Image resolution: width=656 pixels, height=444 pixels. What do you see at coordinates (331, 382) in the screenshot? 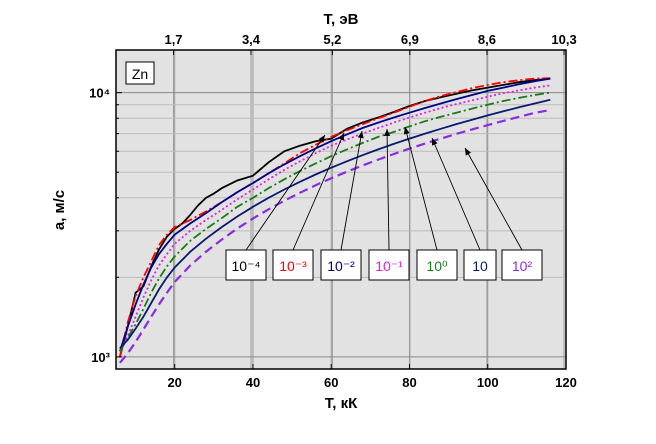
I see `x-tick-label: 60` at bounding box center [331, 382].